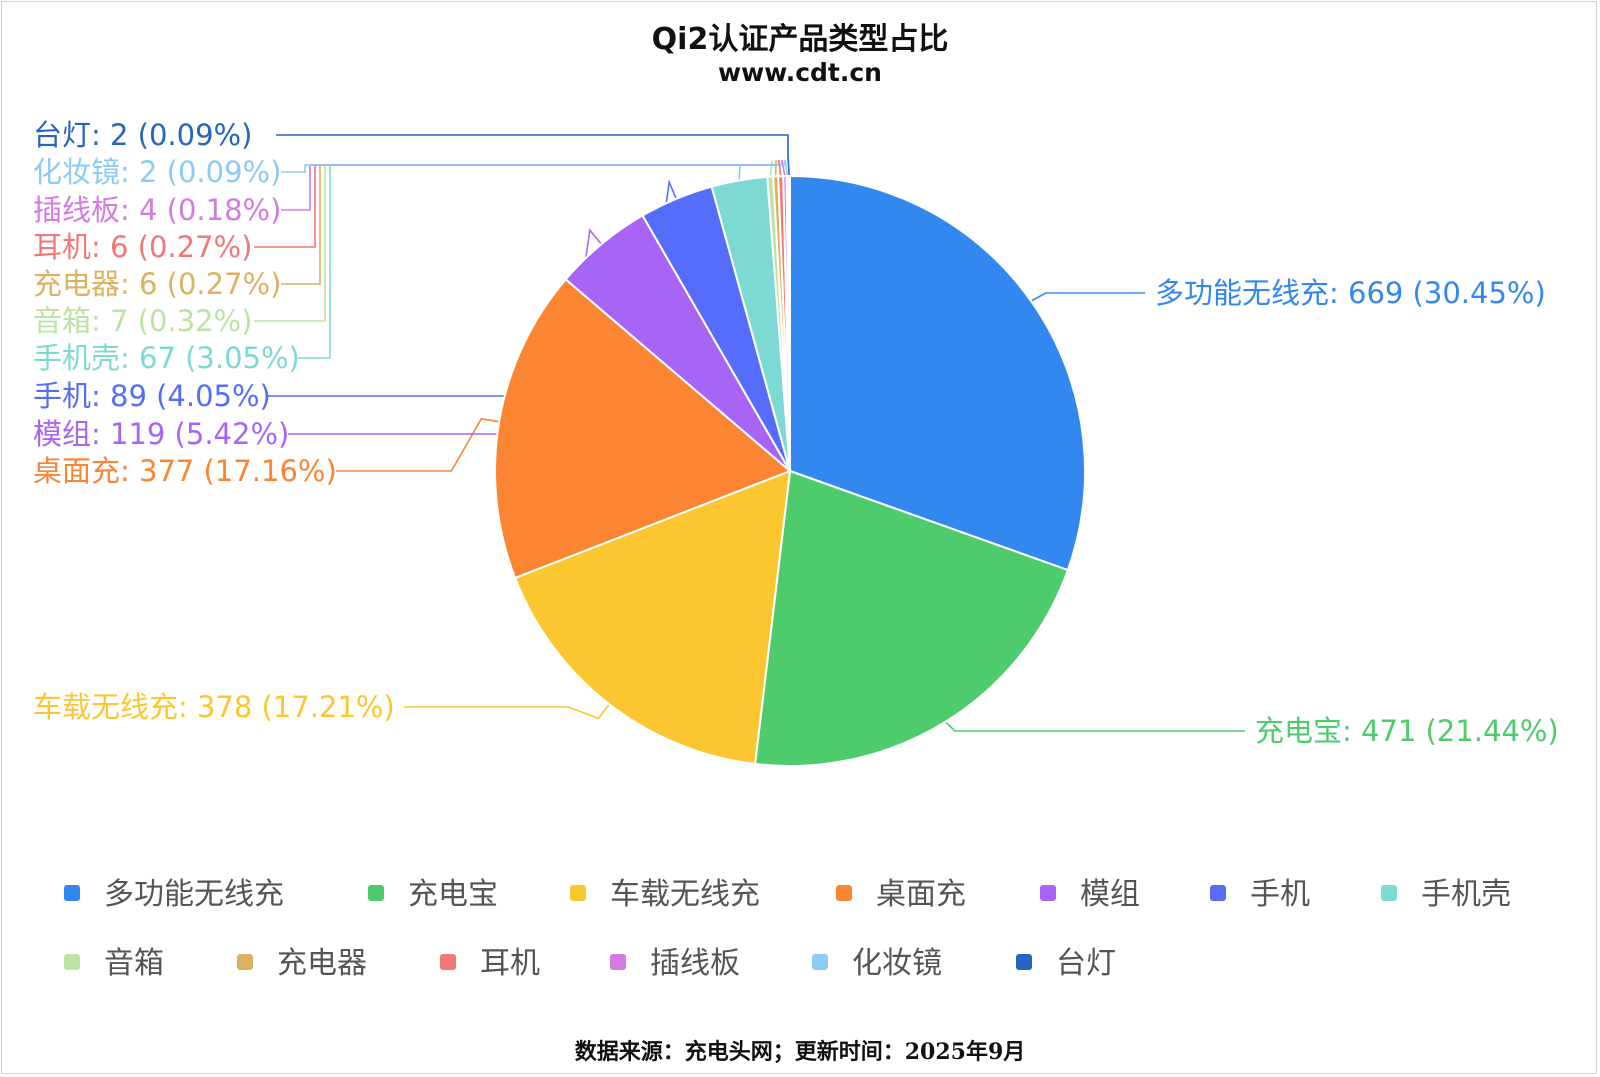 The height and width of the screenshot is (1077, 1600). Describe the element at coordinates (510, 963) in the screenshot. I see `legend-label-10: 耳机` at that location.